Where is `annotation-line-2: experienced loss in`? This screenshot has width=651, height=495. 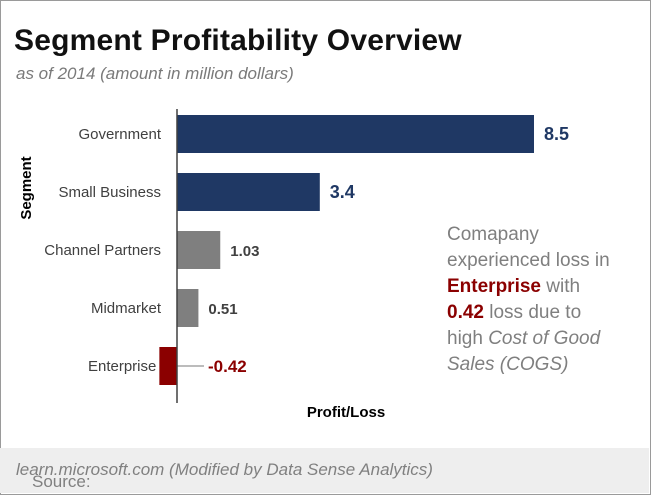
annotation-line-2: experienced loss in is located at coordinates (528, 260).